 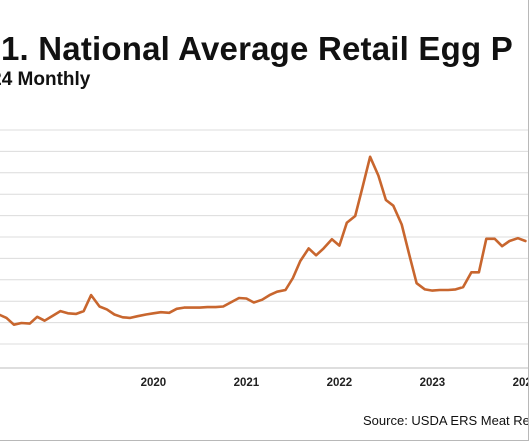 I want to click on x-tick-label: 2023, so click(x=433, y=383).